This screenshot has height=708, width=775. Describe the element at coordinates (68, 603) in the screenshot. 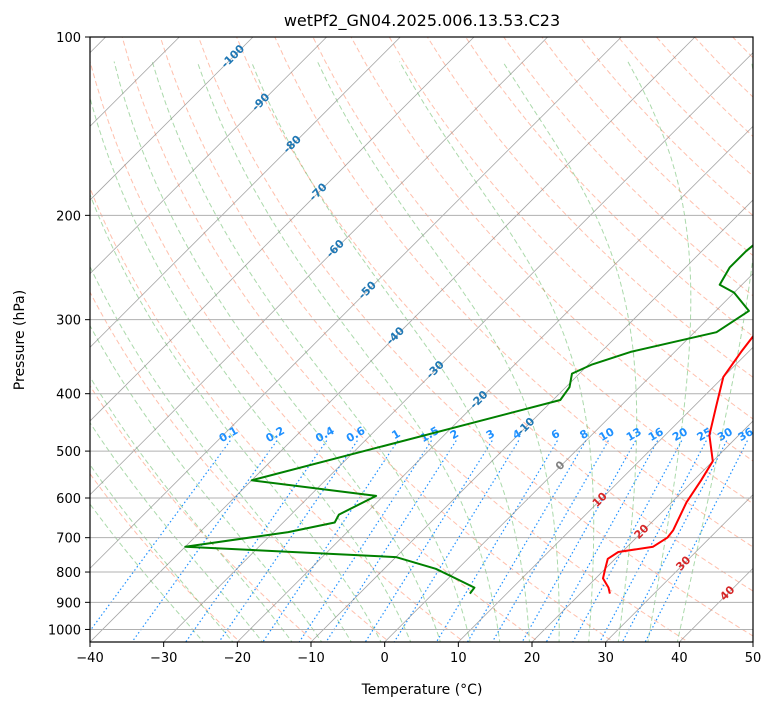

I see `y-tick-label: 900` at that location.